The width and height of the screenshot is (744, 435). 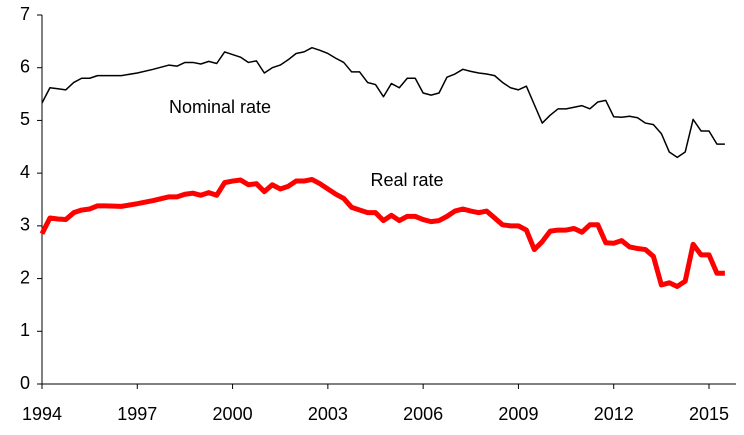 I want to click on y-tick-label: 7, so click(x=25, y=14).